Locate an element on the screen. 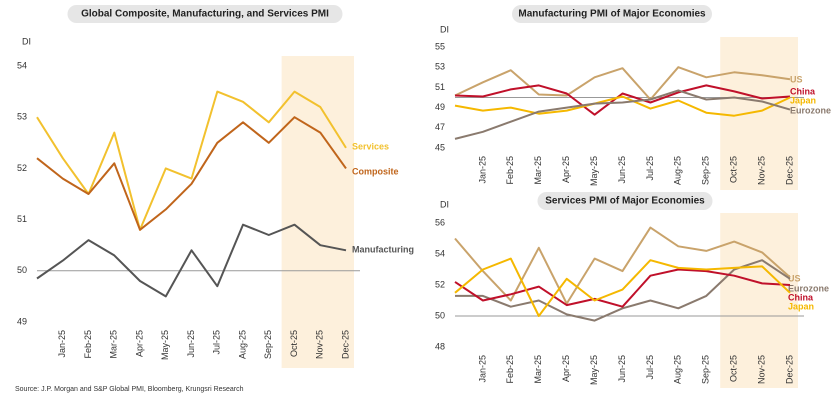  y-tick-label: 56 is located at coordinates (440, 222).